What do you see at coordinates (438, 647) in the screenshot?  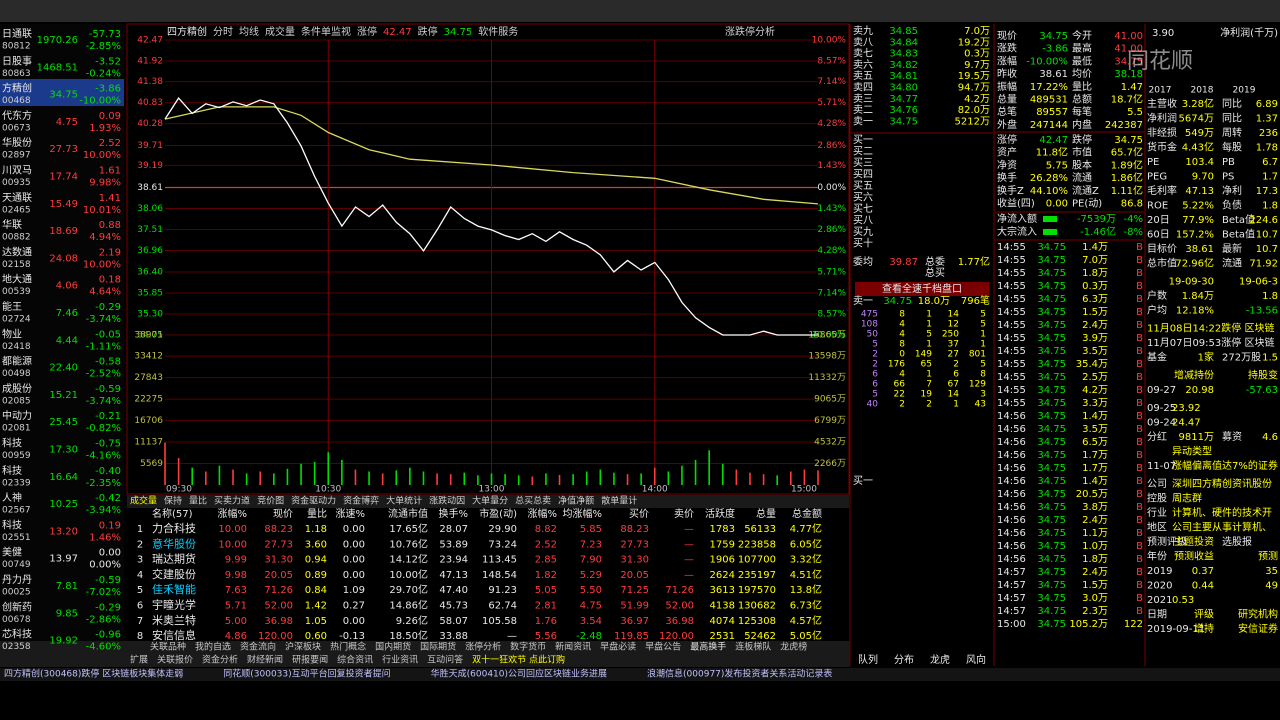 I see `table-tab: 国际期货` at bounding box center [438, 647].